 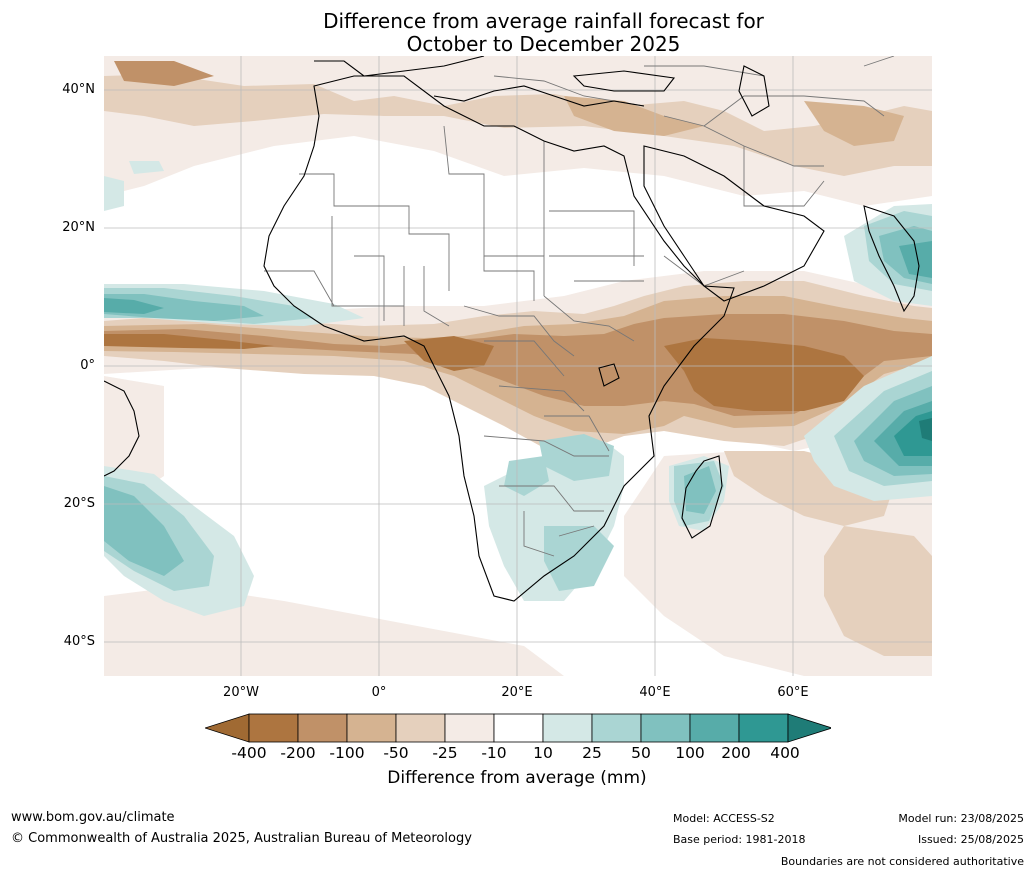 What do you see at coordinates (379, 692) in the screenshot?
I see `lon-label-0: 0°` at bounding box center [379, 692].